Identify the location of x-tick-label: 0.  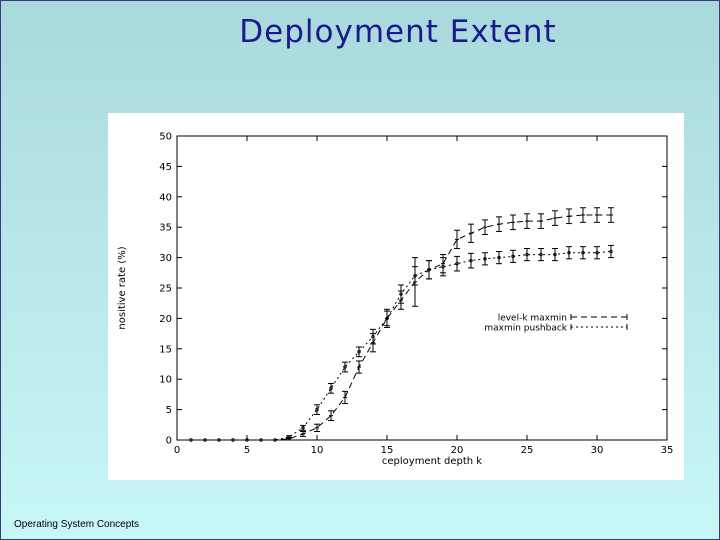
(177, 450).